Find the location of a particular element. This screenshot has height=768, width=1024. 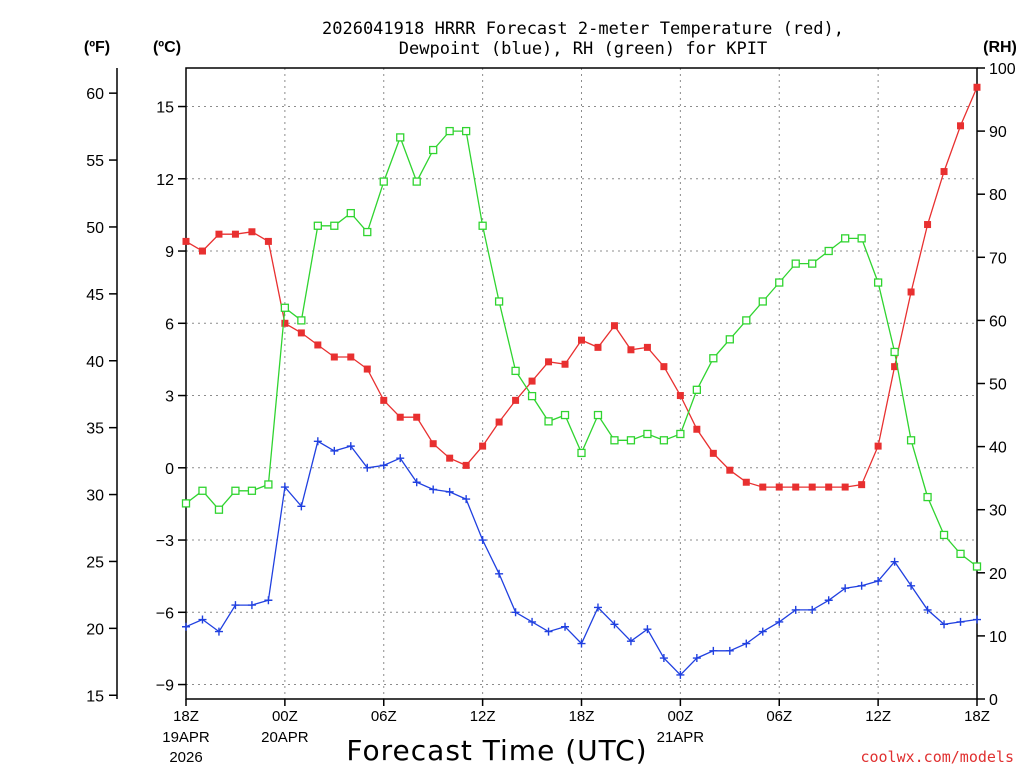

credit-text: coolwx.com/models is located at coordinates (937, 757).